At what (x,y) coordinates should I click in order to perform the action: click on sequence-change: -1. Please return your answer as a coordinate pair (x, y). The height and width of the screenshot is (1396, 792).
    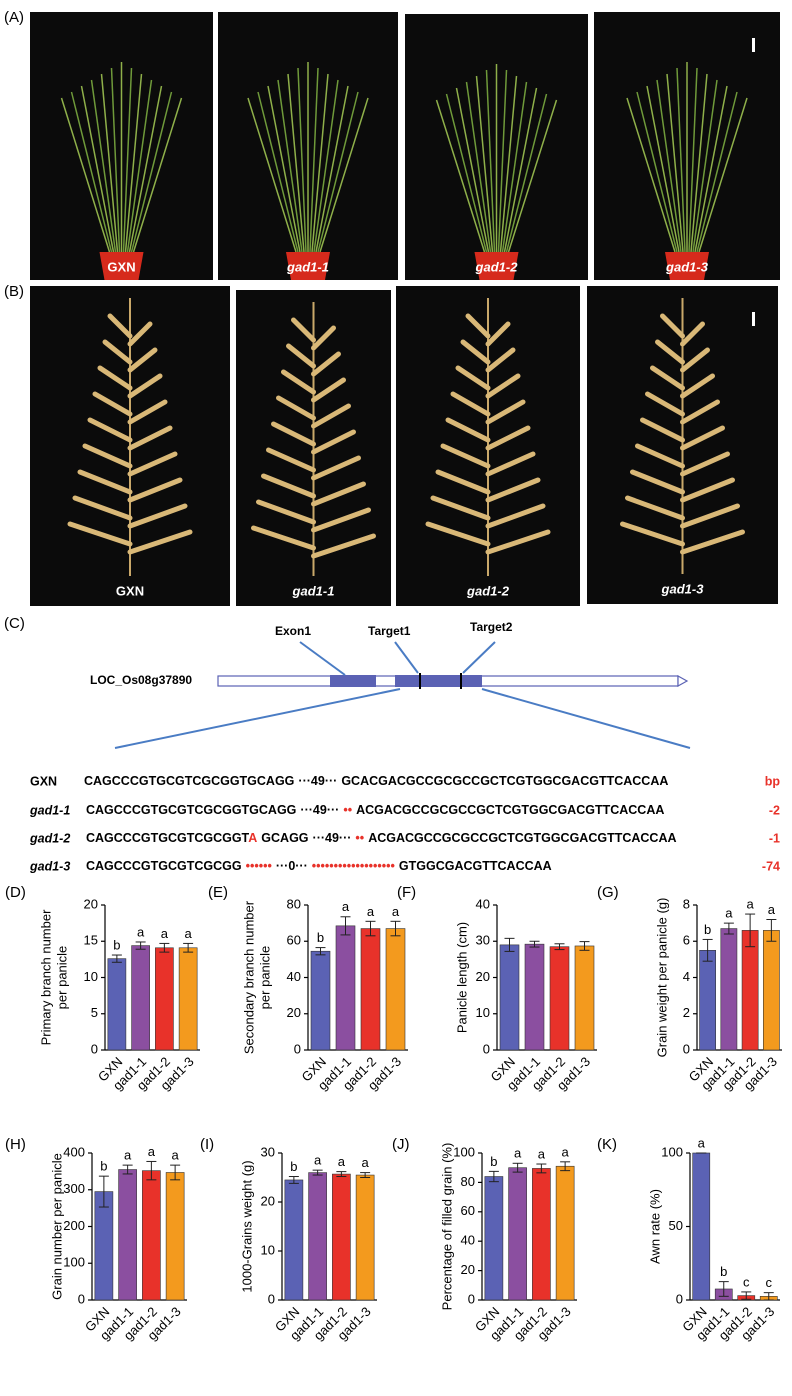
    Looking at the image, I should click on (774, 838).